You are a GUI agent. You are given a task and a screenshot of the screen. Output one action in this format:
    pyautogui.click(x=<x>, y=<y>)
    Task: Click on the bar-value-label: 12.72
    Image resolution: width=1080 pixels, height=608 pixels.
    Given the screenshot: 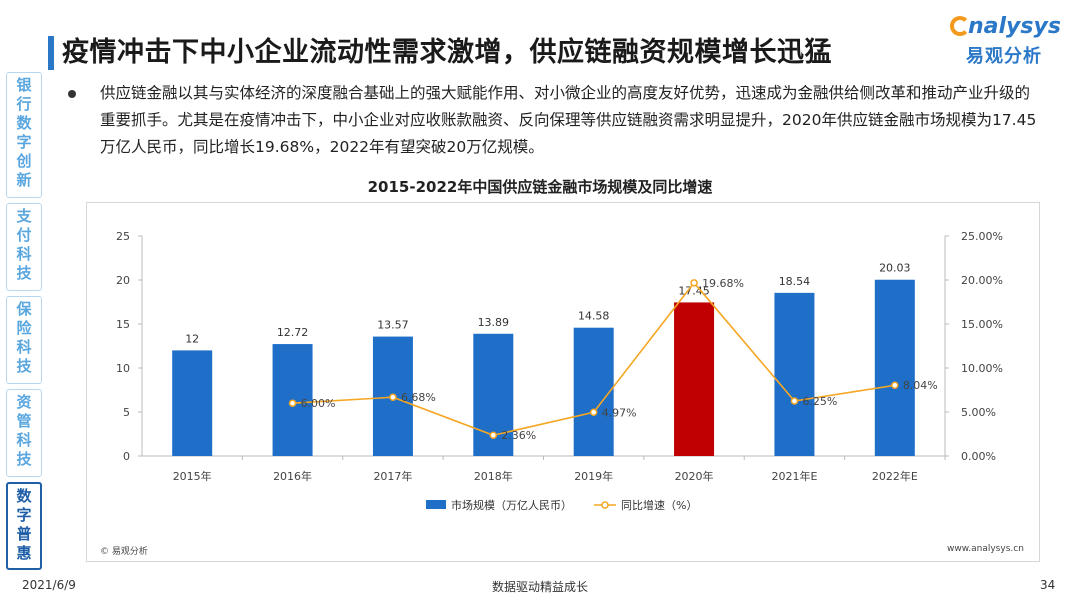 What is the action you would take?
    pyautogui.click(x=293, y=332)
    